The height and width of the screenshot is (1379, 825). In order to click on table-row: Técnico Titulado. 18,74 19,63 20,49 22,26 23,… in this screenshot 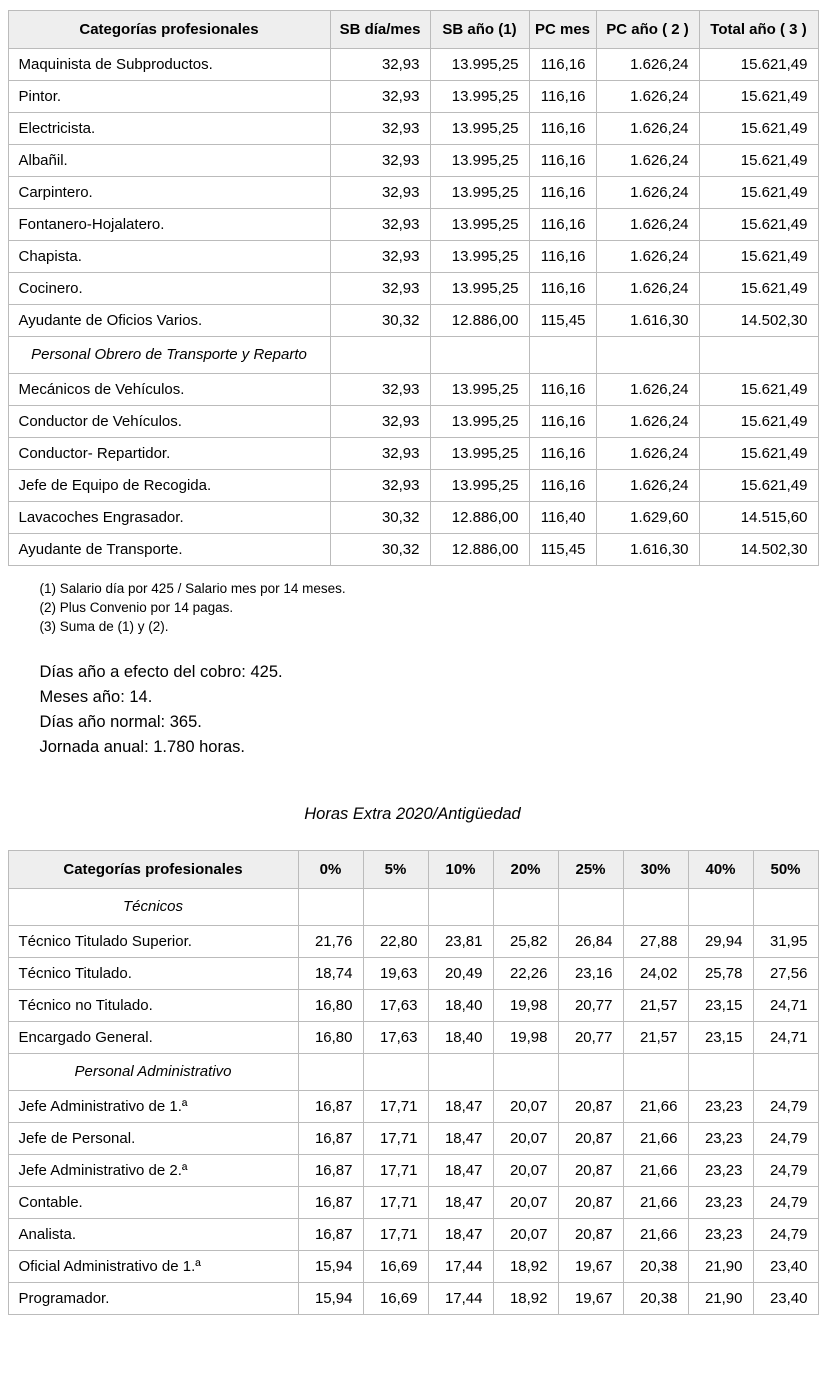, I will do `click(413, 974)`.